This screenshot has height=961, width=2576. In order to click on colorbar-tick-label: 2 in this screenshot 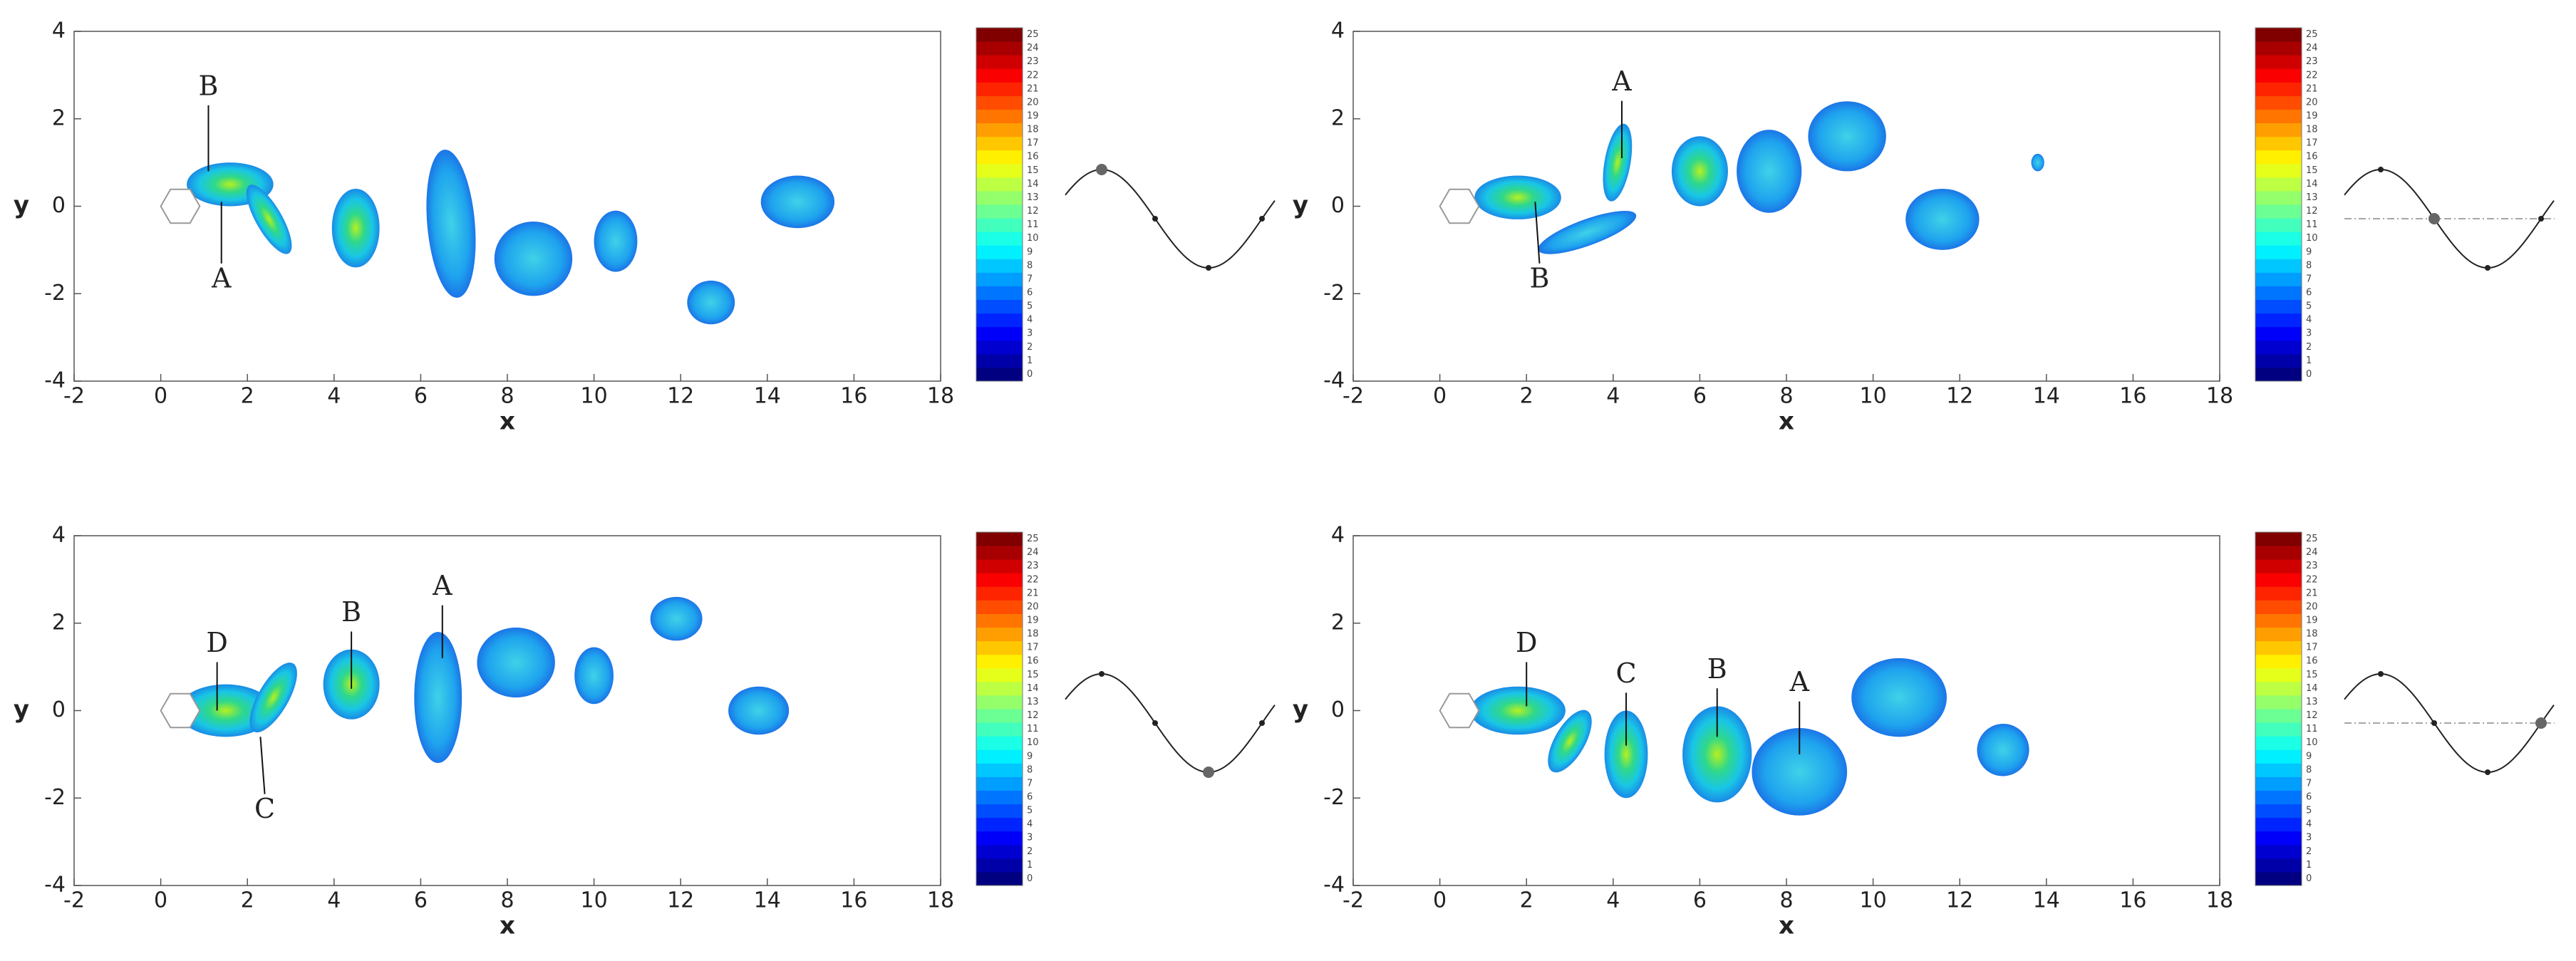, I will do `click(2309, 347)`.